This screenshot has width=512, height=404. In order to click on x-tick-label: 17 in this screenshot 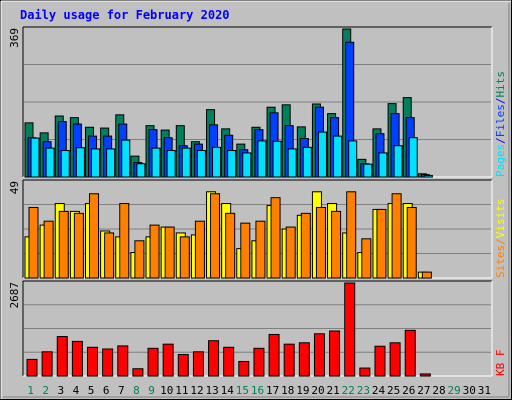, I will do `click(272, 390)`.